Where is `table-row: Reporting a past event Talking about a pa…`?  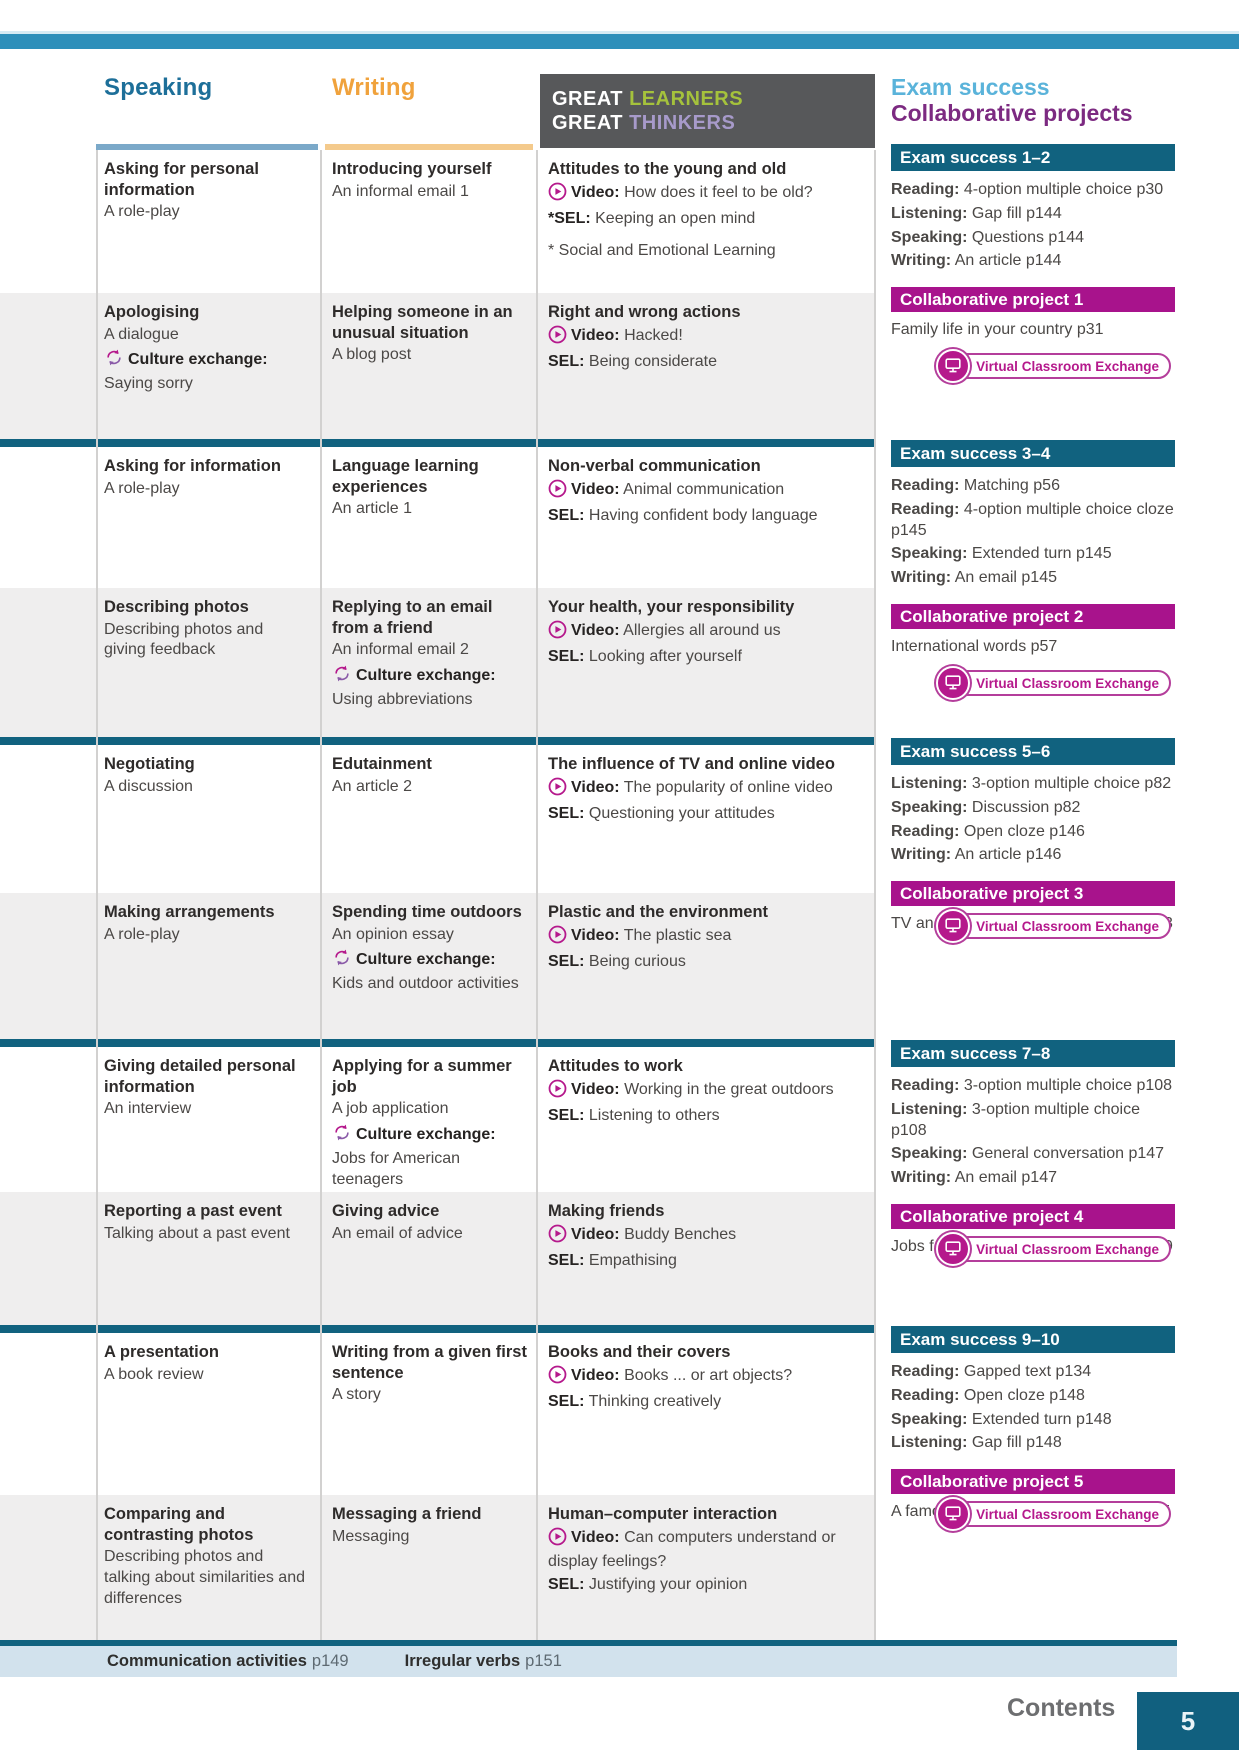
table-row: Reporting a past event Talking about a pa… is located at coordinates (437, 1258).